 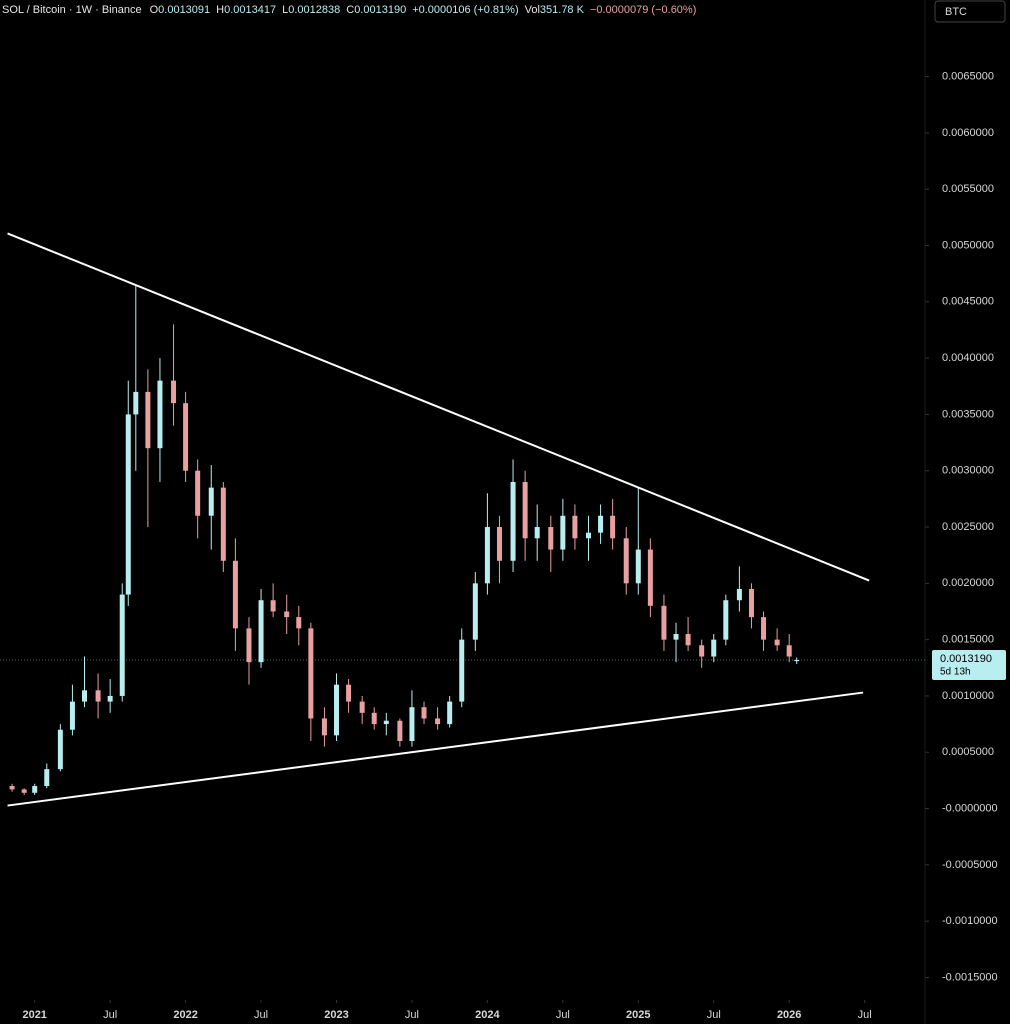 What do you see at coordinates (966, 659) in the screenshot?
I see `last-price-label: 0.0013190` at bounding box center [966, 659].